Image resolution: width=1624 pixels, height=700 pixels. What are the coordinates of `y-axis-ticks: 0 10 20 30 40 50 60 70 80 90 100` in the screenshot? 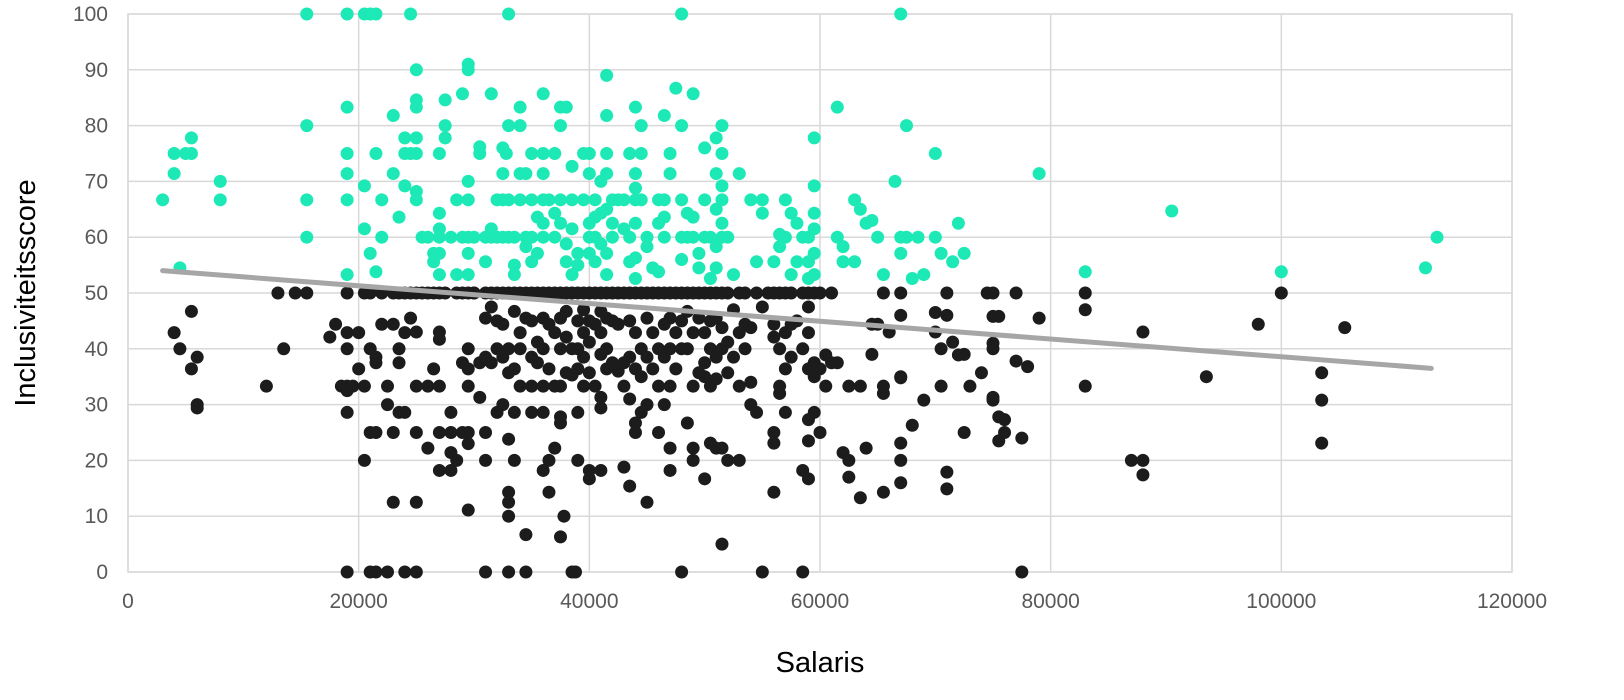 It's located at (90, 293).